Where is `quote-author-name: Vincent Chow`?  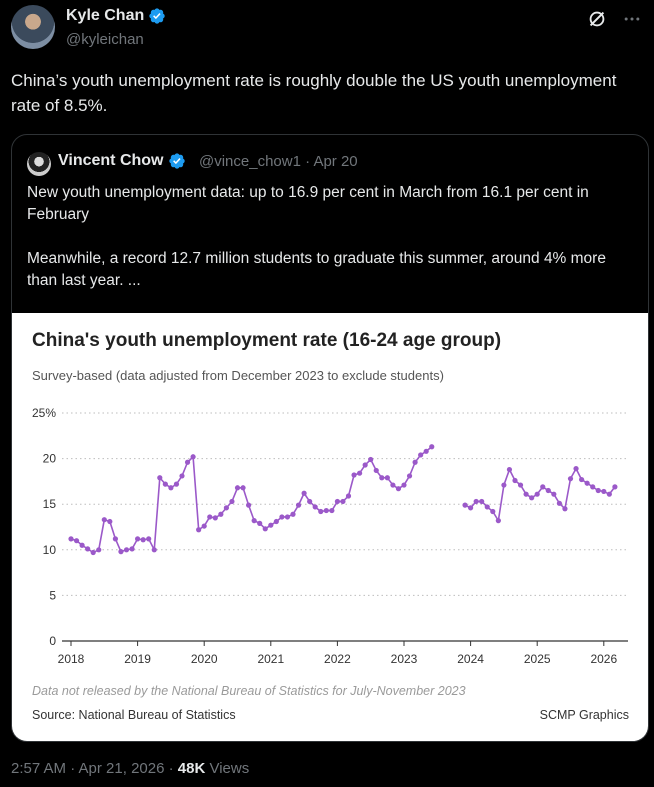
quote-author-name: Vincent Chow is located at coordinates (111, 160).